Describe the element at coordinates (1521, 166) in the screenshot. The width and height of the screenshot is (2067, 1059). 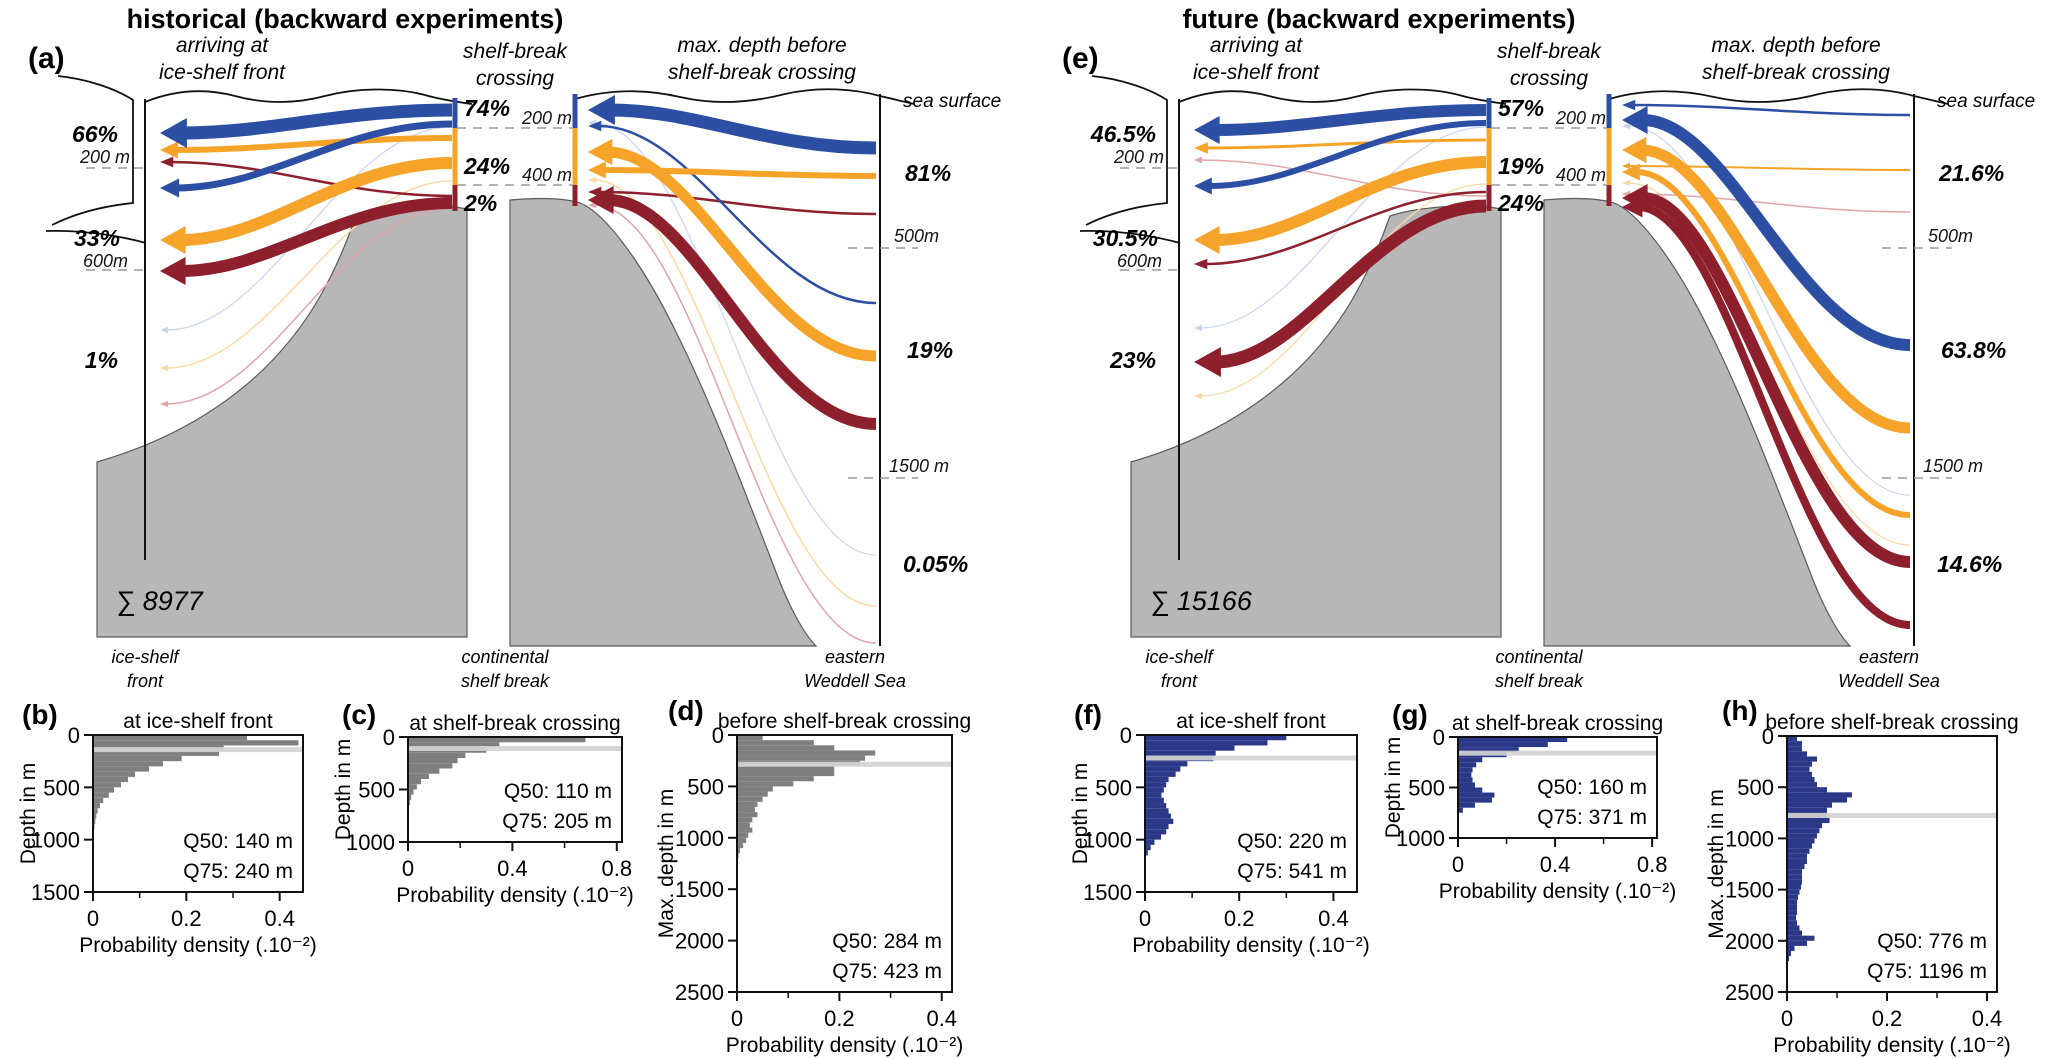
I see `pct-mid-middle: 19%` at that location.